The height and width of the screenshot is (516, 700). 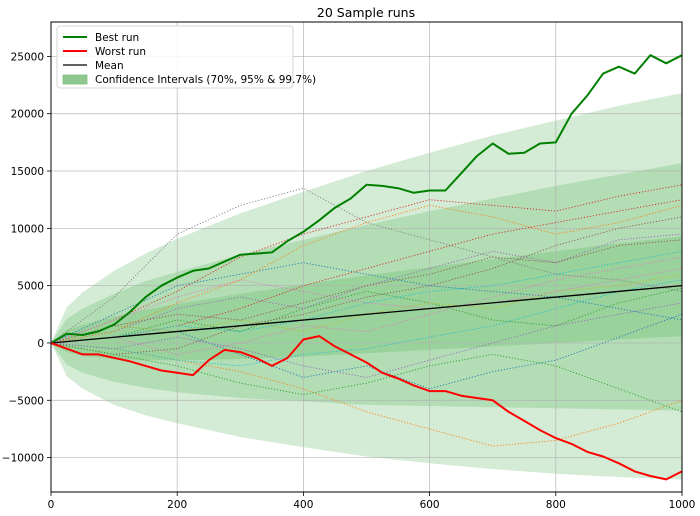 I want to click on legend-box, so click(x=175, y=57).